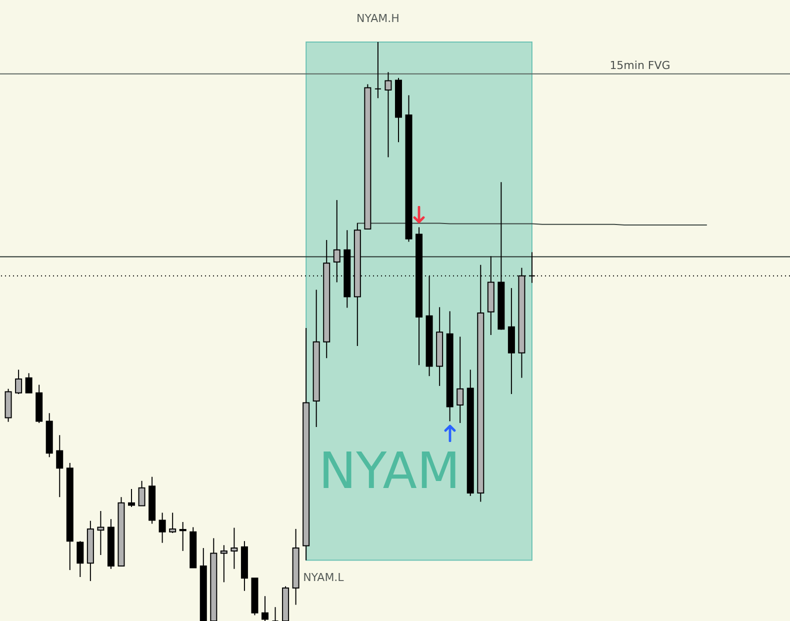 This screenshot has height=621, width=790. What do you see at coordinates (389, 471) in the screenshot?
I see `band-label: NYAM` at bounding box center [389, 471].